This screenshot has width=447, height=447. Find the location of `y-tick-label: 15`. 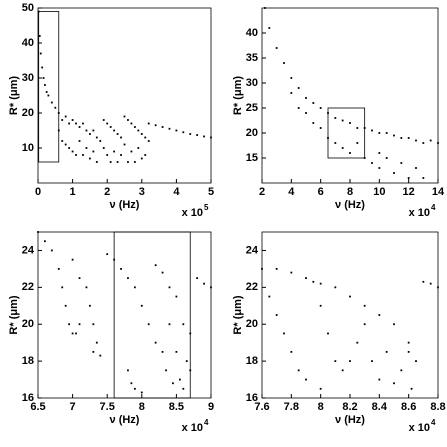

y-tick-label: 15 is located at coordinates (252, 158).